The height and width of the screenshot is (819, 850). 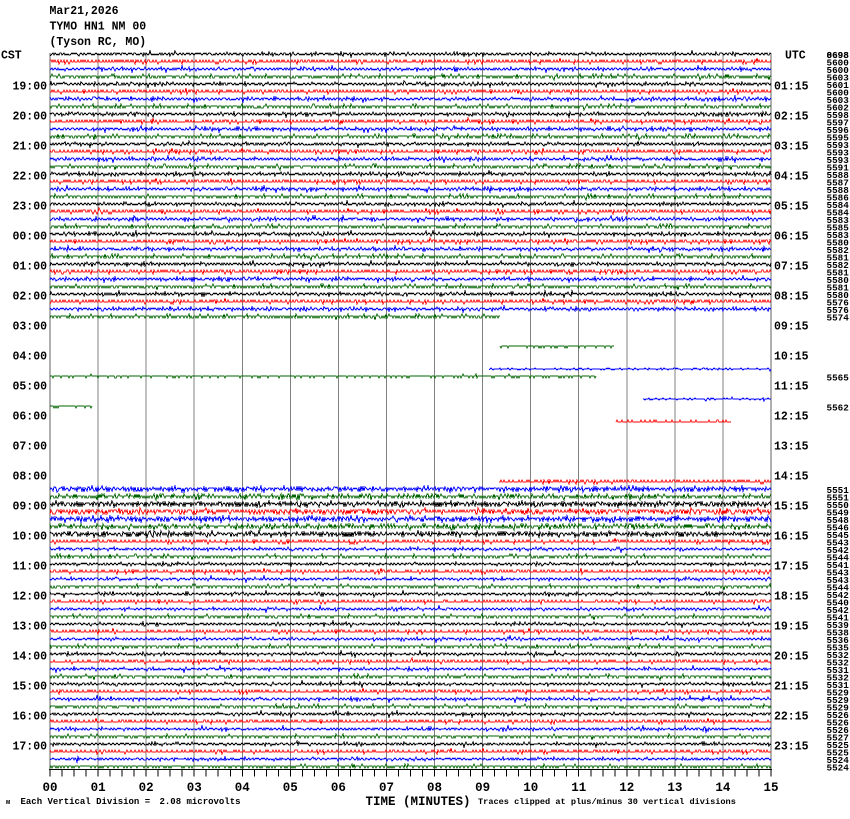 What do you see at coordinates (838, 168) in the screenshot?
I see `svg-text: 5591` at bounding box center [838, 168].